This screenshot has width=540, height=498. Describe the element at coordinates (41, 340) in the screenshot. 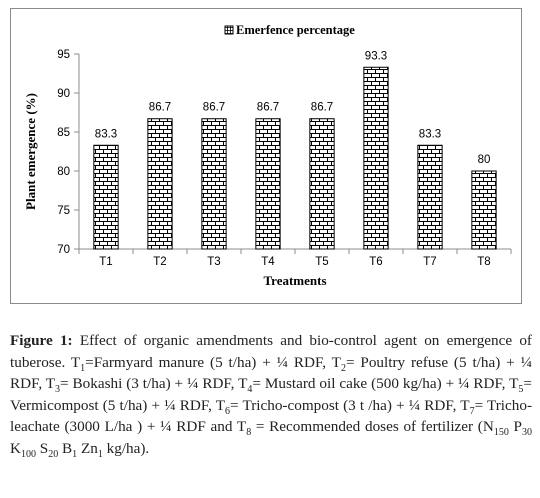

I see `caption-label: Figure 1:` at that location.